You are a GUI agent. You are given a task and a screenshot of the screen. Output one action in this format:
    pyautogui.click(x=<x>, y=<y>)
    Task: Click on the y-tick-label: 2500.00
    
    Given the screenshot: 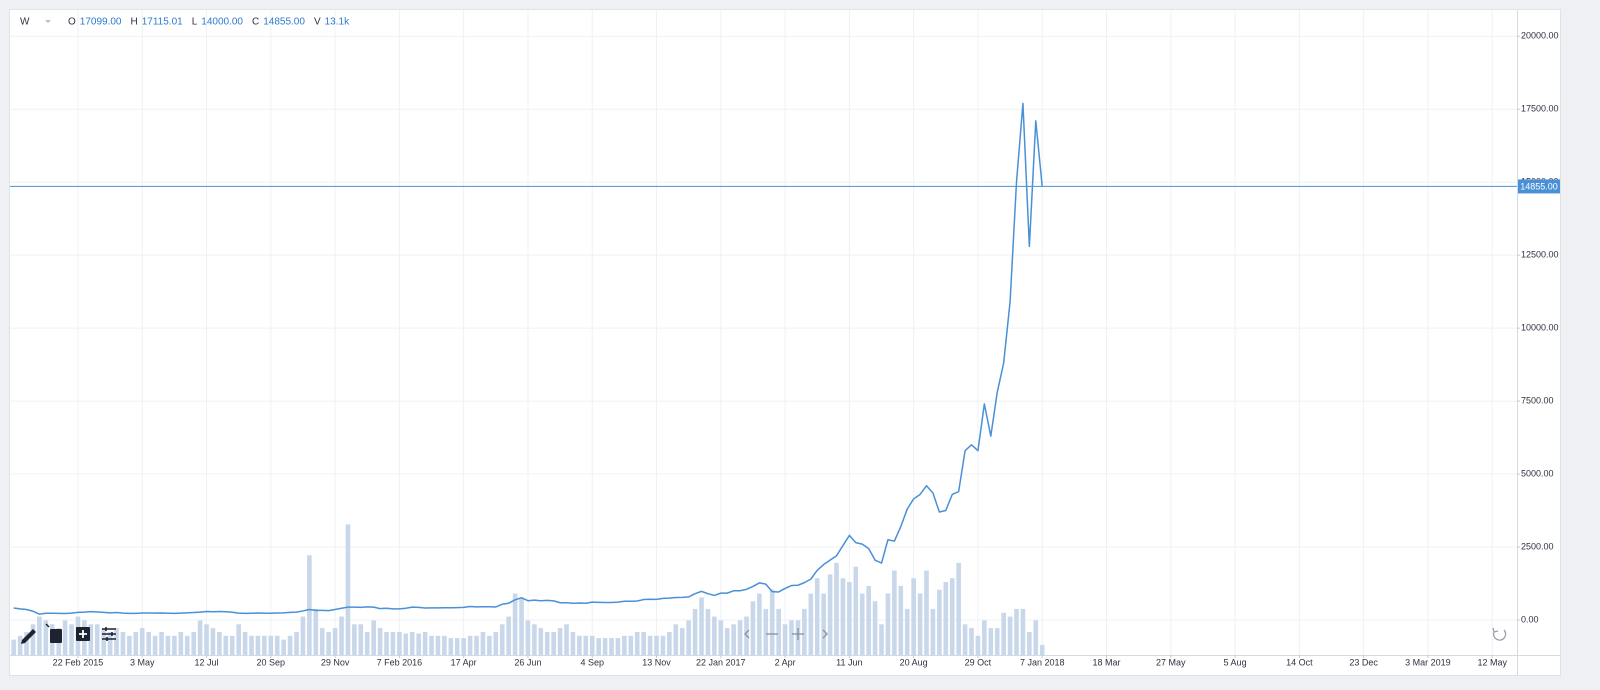 What is the action you would take?
    pyautogui.click(x=1537, y=546)
    